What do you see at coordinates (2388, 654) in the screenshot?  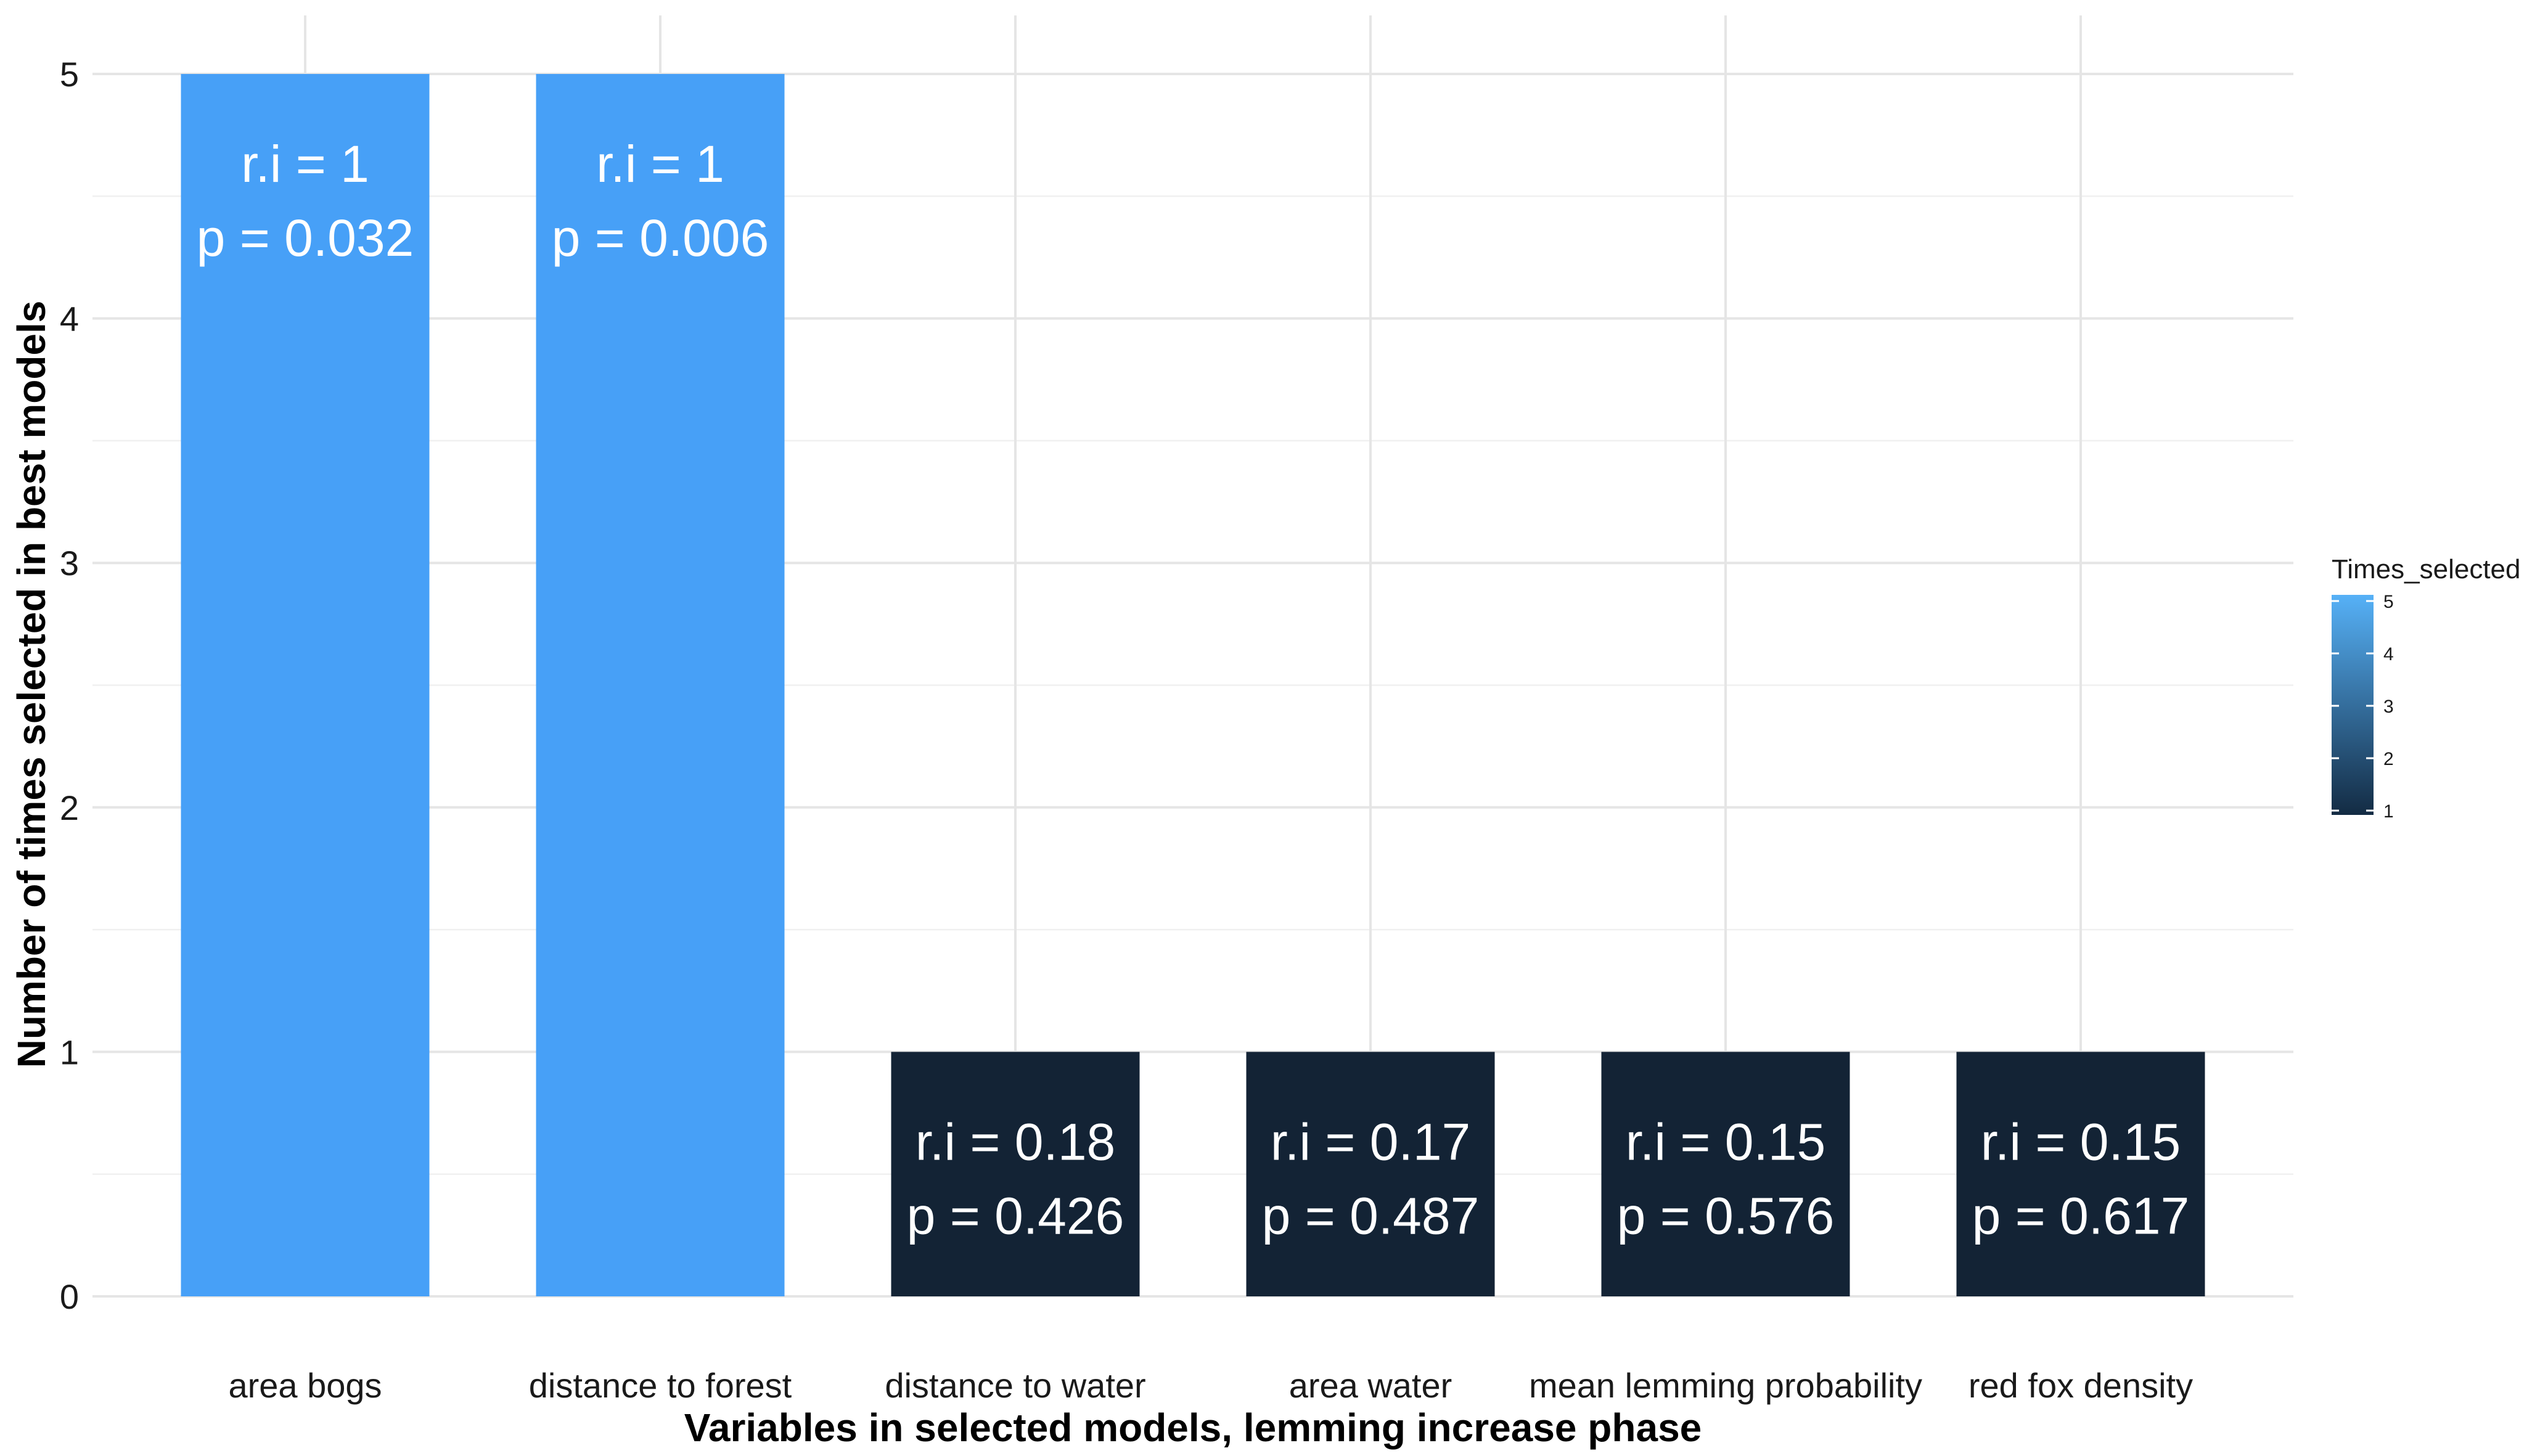 I see `legend-tick-label: 4` at bounding box center [2388, 654].